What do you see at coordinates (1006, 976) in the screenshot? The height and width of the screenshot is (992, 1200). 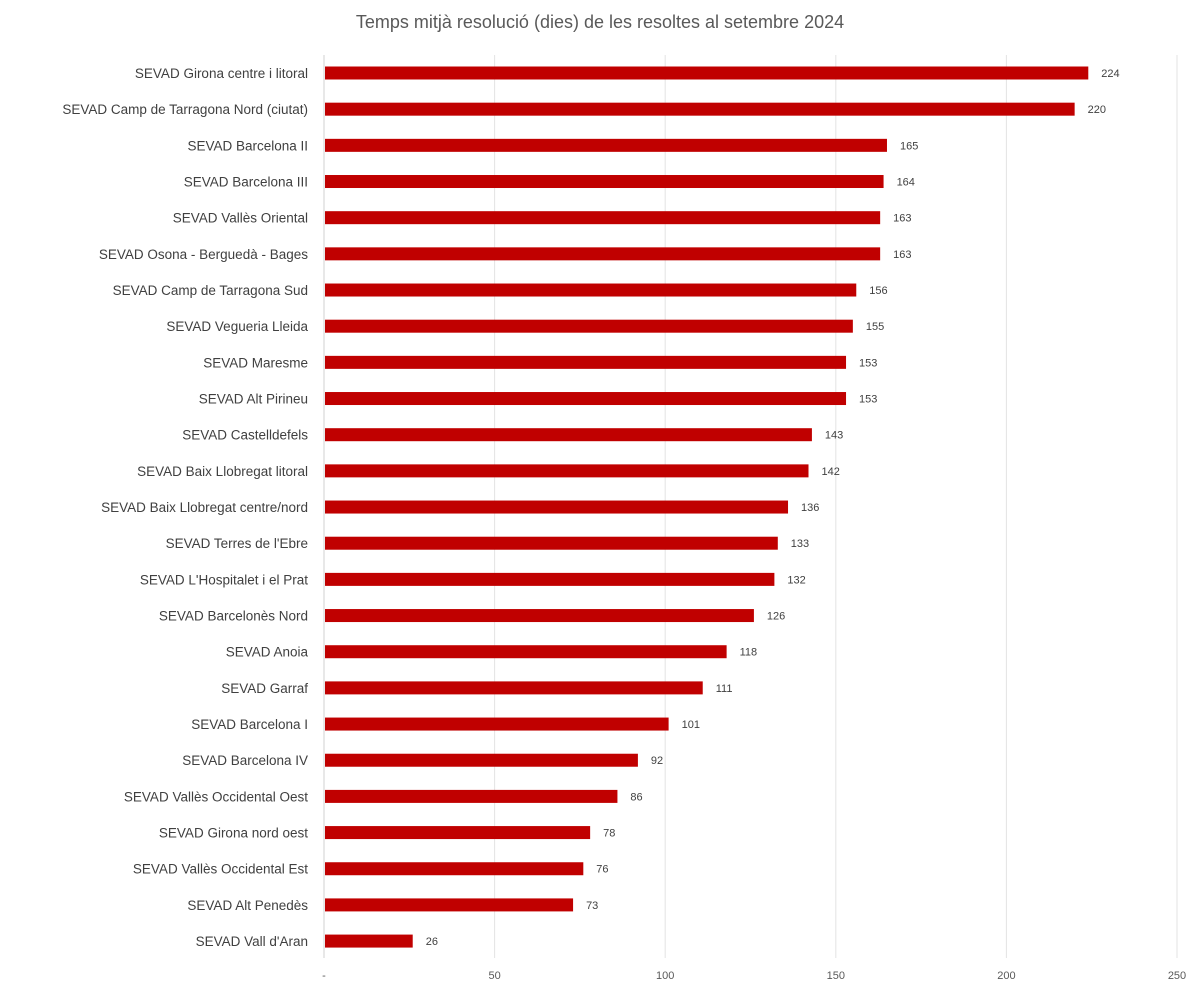 I see `x-tick-label: 200` at bounding box center [1006, 976].